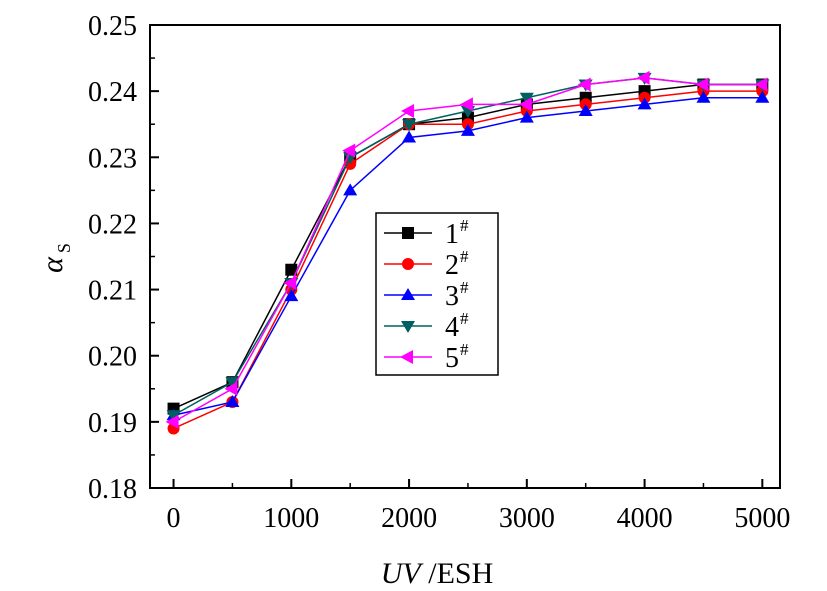 This screenshot has width=827, height=591. I want to click on legend-label: 5#, so click(457, 357).